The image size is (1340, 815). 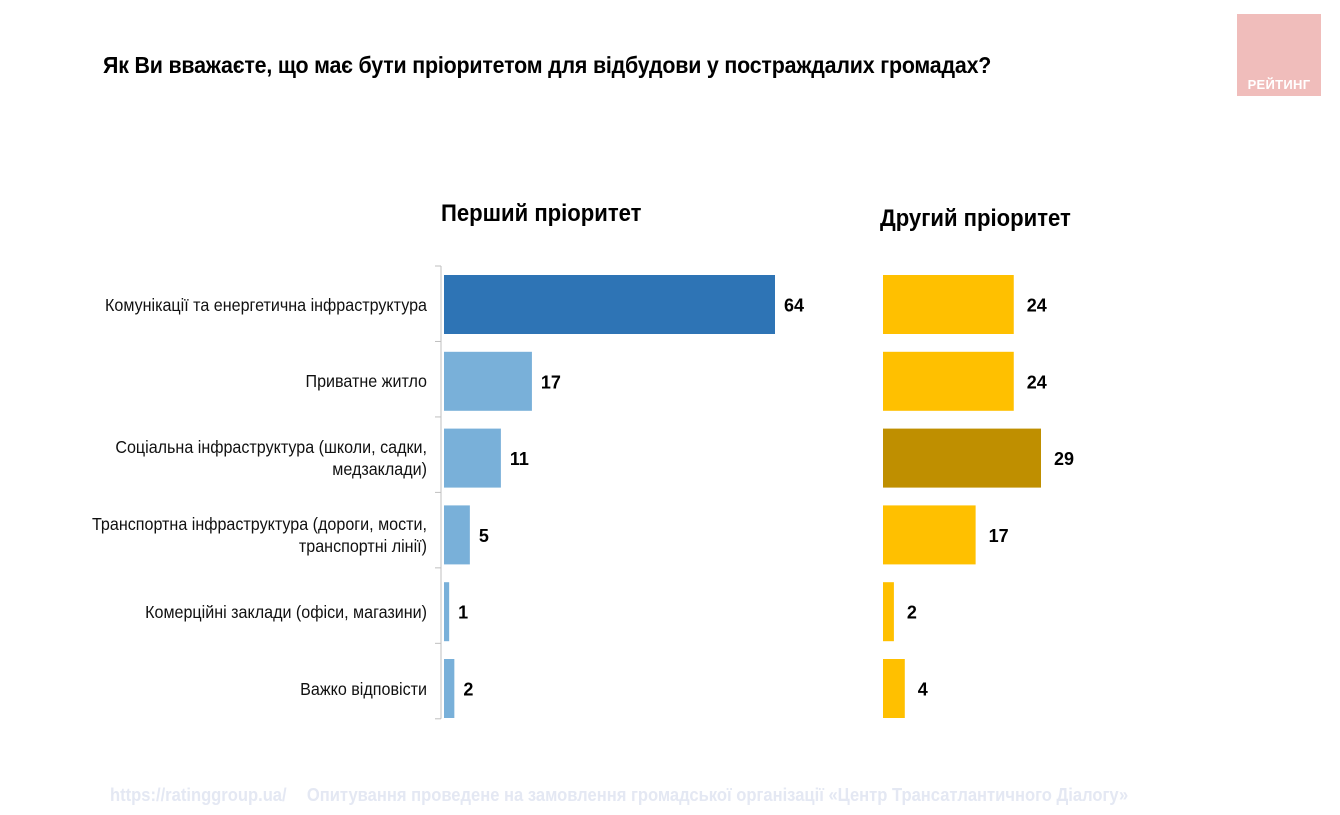 I want to click on footer-url: https://ratinggroup.ua/, so click(x=198, y=795).